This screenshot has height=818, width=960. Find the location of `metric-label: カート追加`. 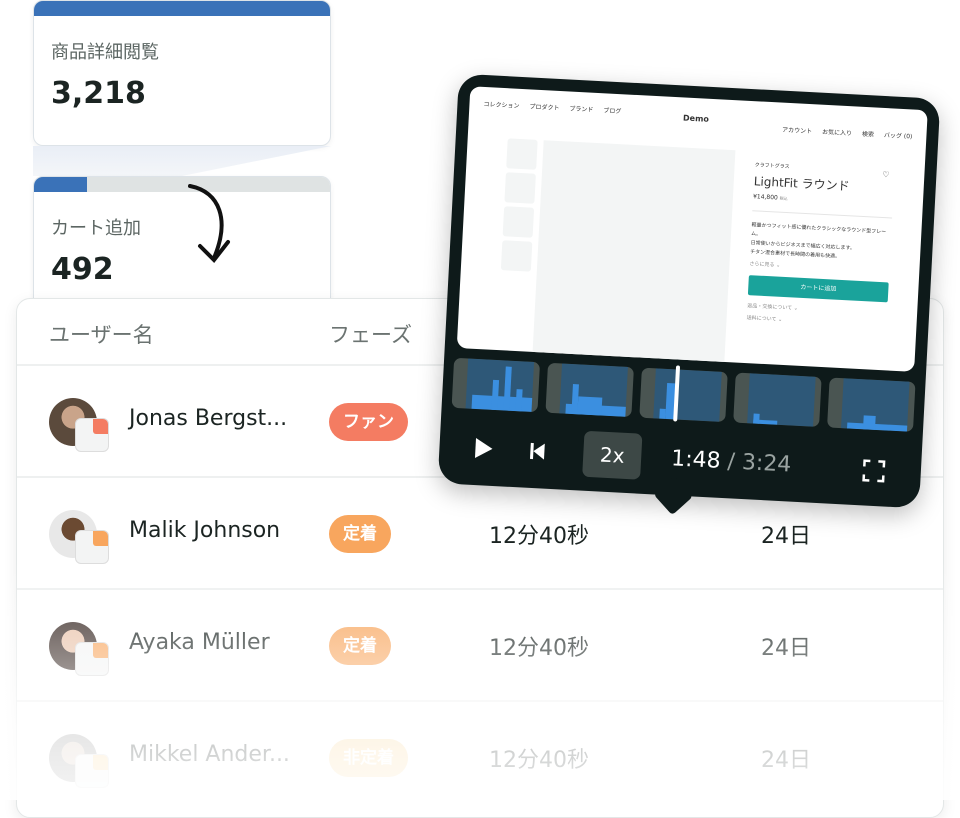

metric-label: カート追加 is located at coordinates (96, 228).